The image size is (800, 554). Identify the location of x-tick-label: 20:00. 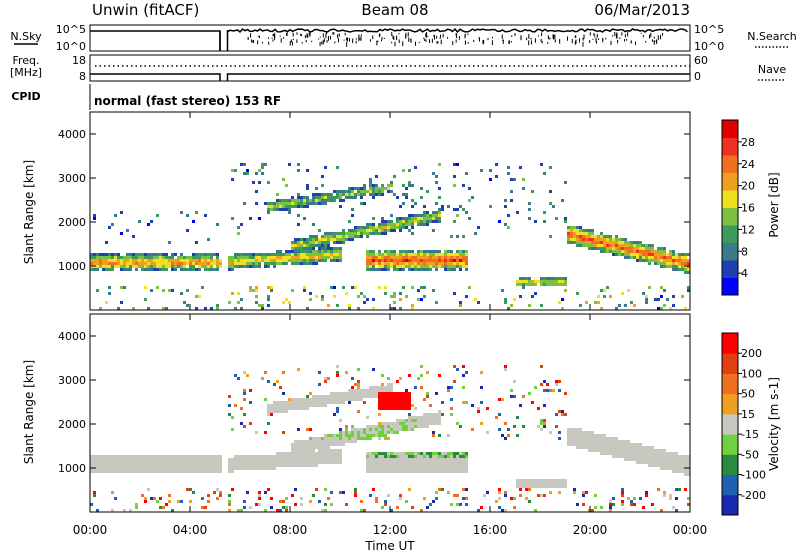
(590, 530).